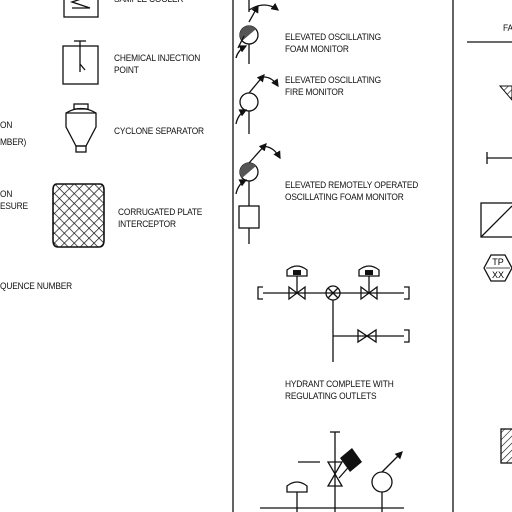  I want to click on test-point-hexagon: TP XX, so click(497, 268).